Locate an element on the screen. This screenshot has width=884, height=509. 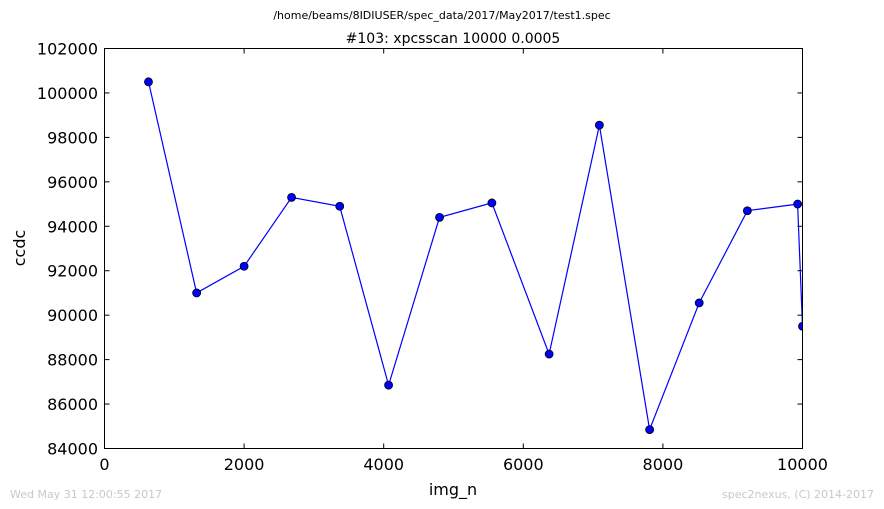
y-tick-label: 86000 is located at coordinates (72, 404).